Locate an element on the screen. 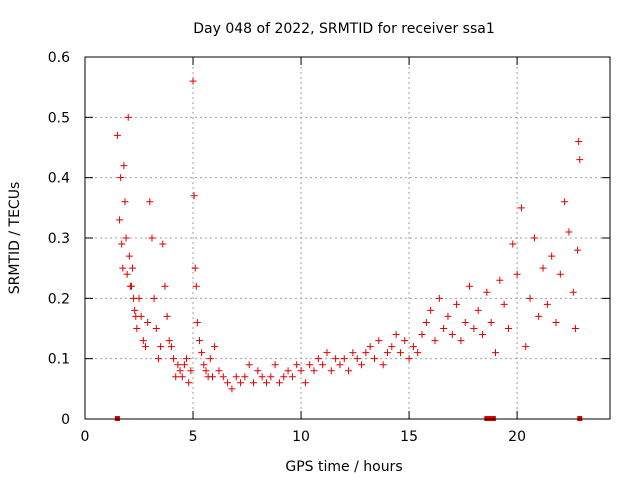  y-tick-label: 0.3 is located at coordinates (59, 239).